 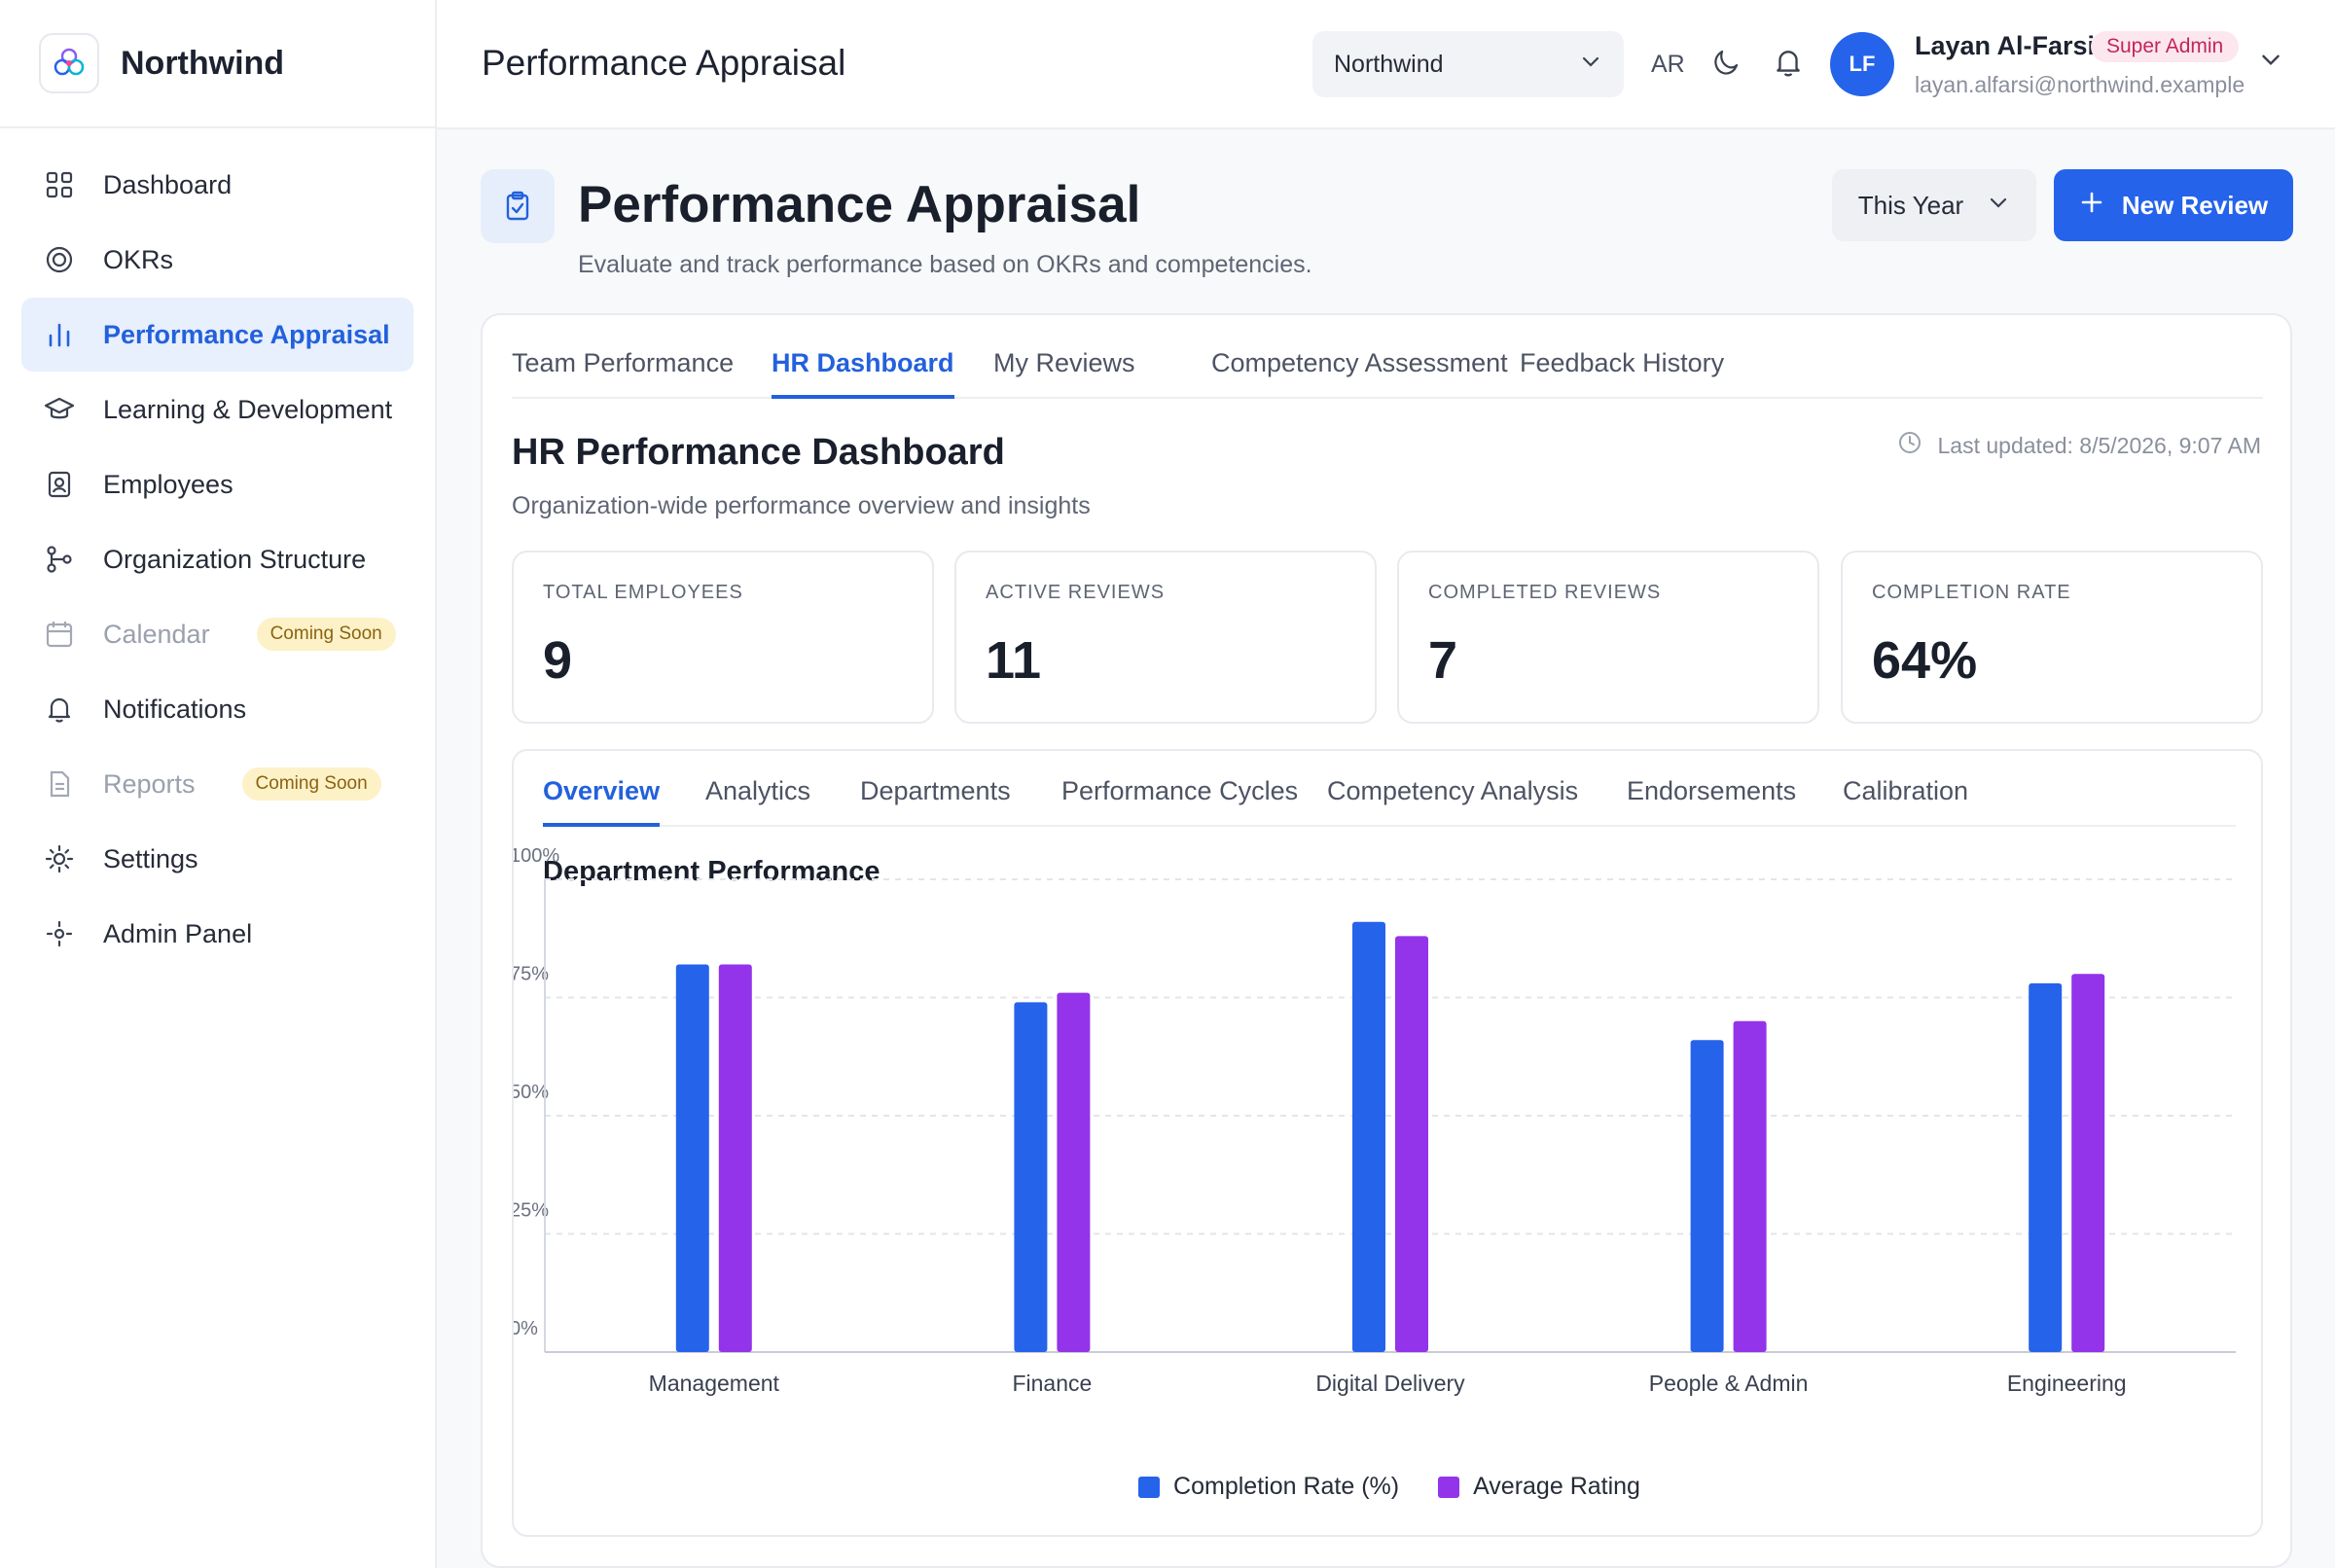 I want to click on last-updated-text: Last updated: 8/5/2026, 9:07 AM, so click(x=2099, y=445).